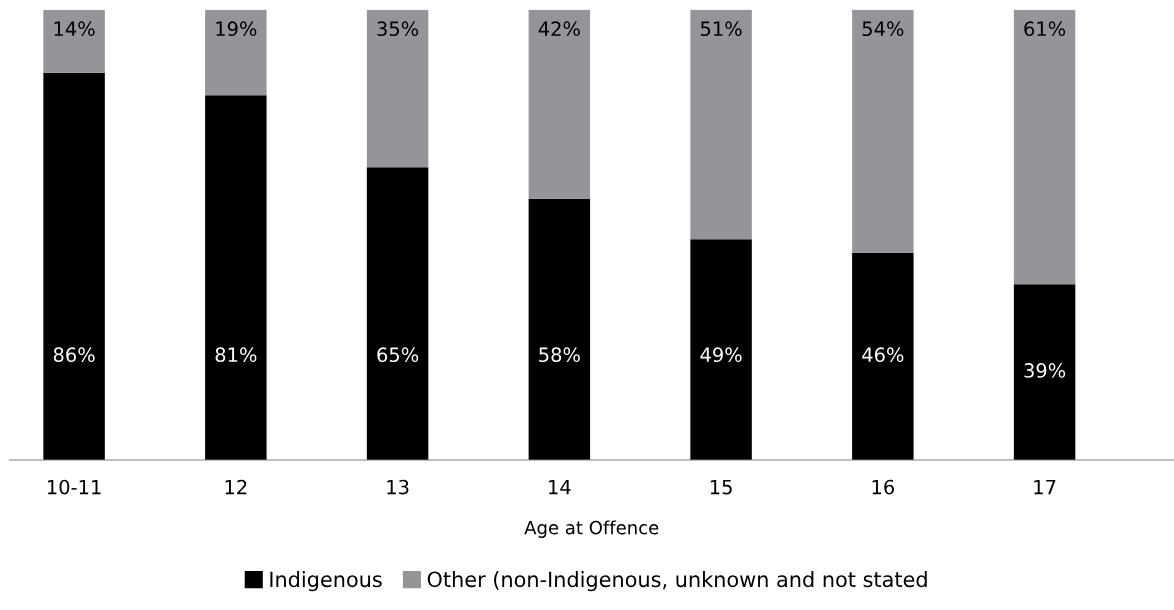  I want to click on legend-label: Indigenous, so click(326, 581).